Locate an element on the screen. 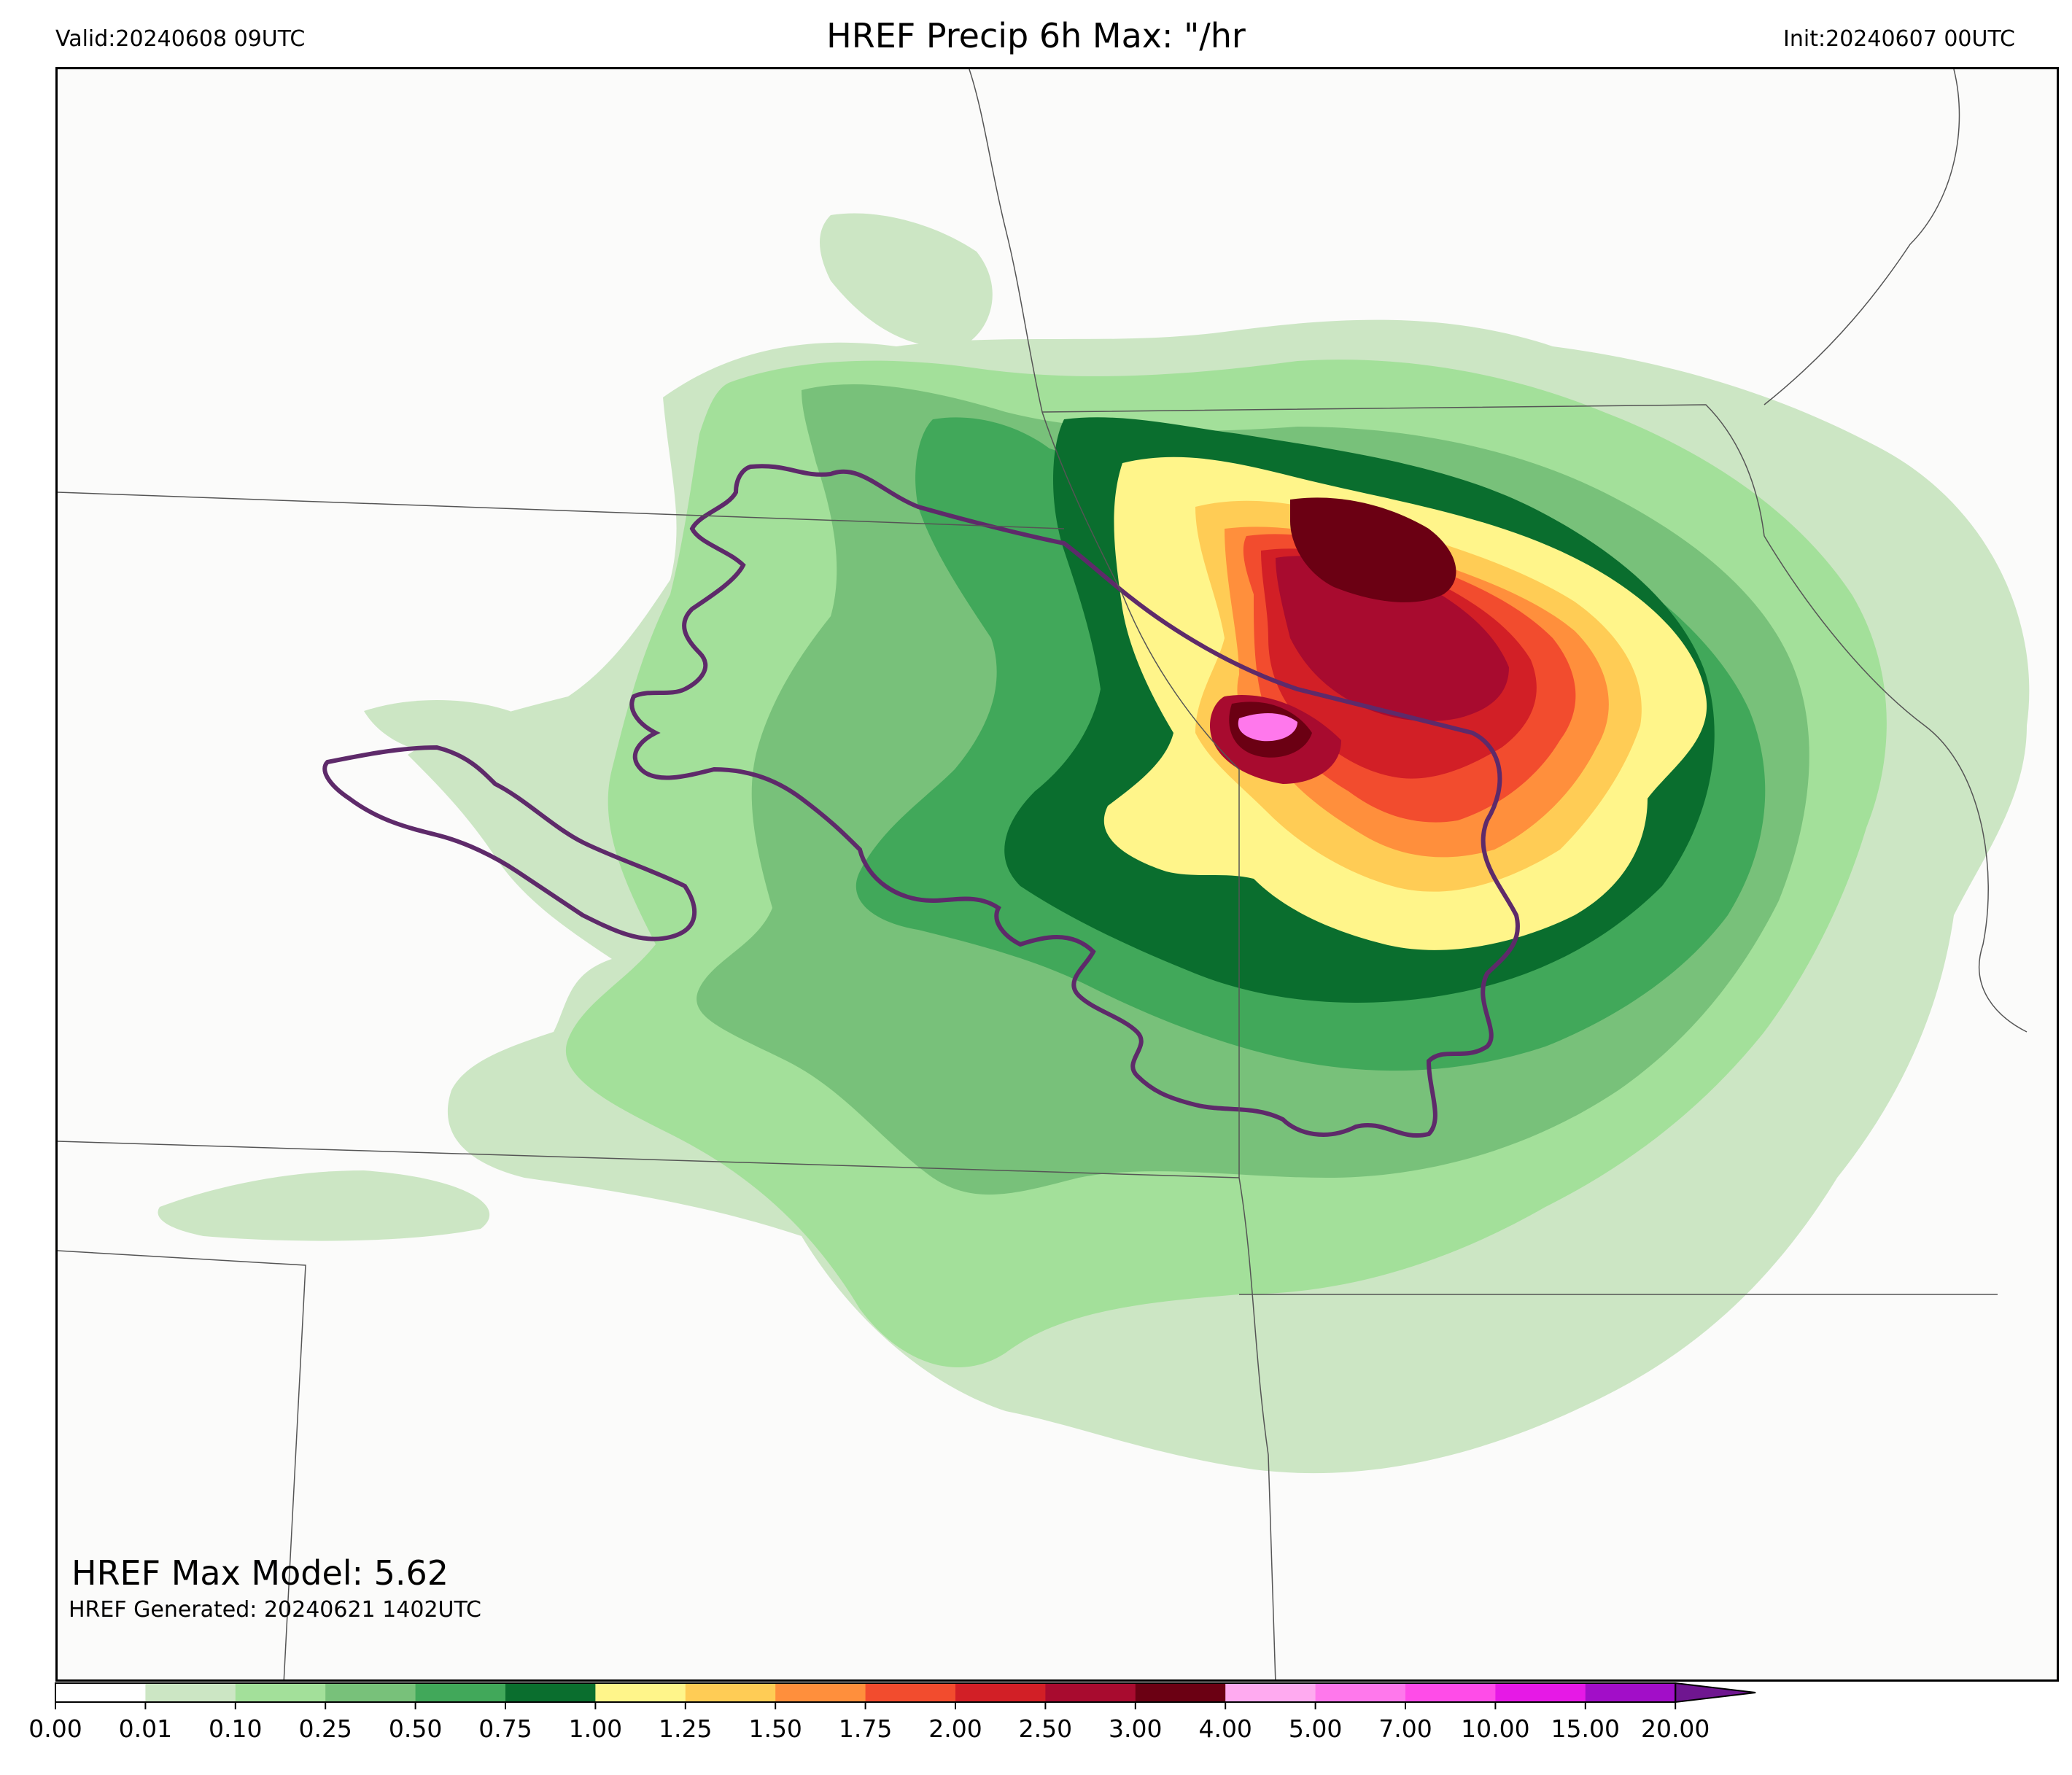  state-border-sd-ne is located at coordinates (649, 1159).